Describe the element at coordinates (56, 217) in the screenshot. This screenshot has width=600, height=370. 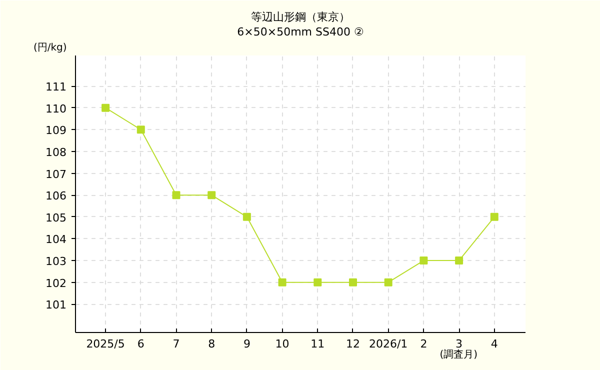
I see `y-tick-label: 105` at that location.